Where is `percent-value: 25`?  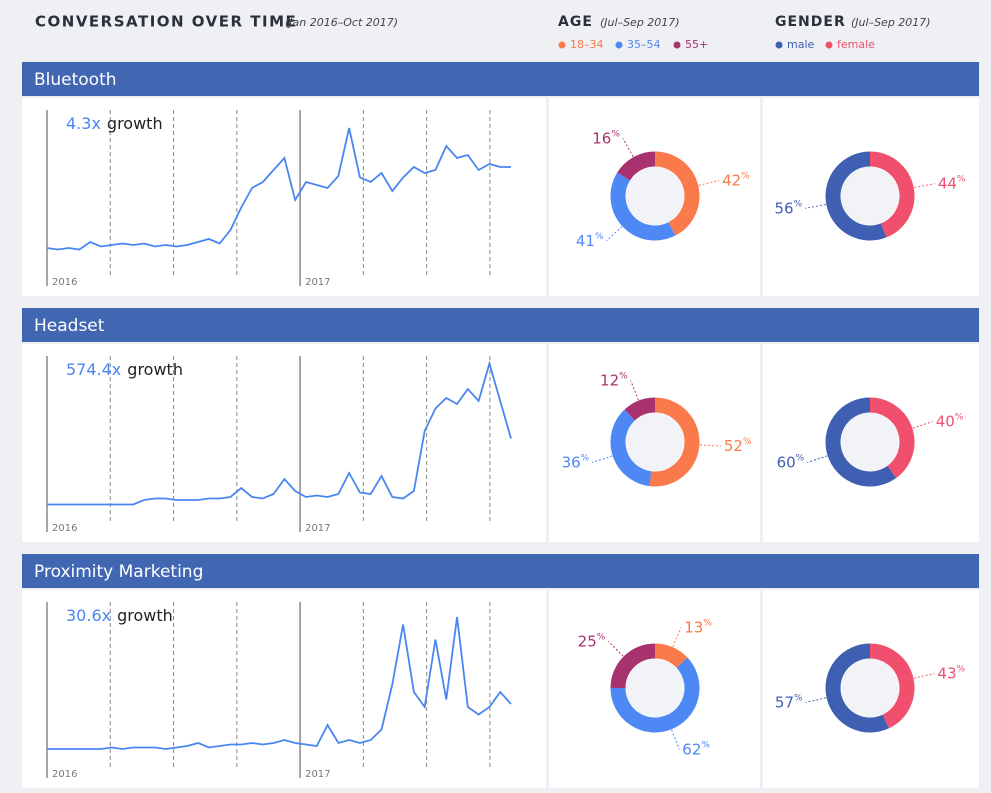
percent-value: 25 is located at coordinates (587, 641).